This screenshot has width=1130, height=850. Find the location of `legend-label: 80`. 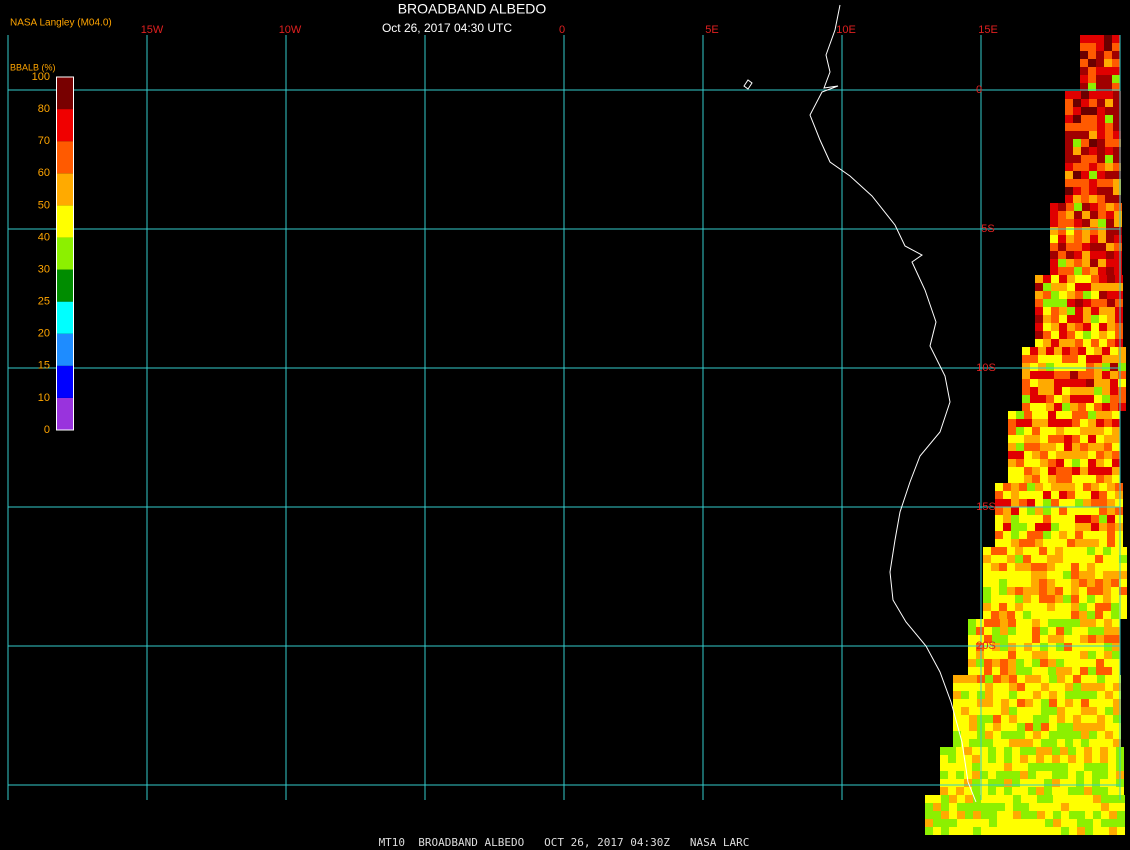

legend-label: 80 is located at coordinates (44, 109).